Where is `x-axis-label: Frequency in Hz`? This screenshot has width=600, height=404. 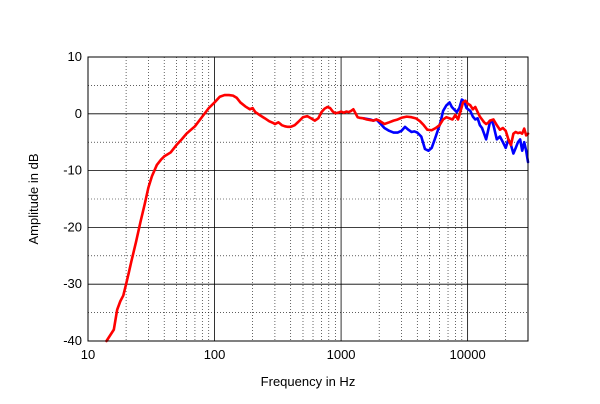 x-axis-label: Frequency in Hz is located at coordinates (308, 381).